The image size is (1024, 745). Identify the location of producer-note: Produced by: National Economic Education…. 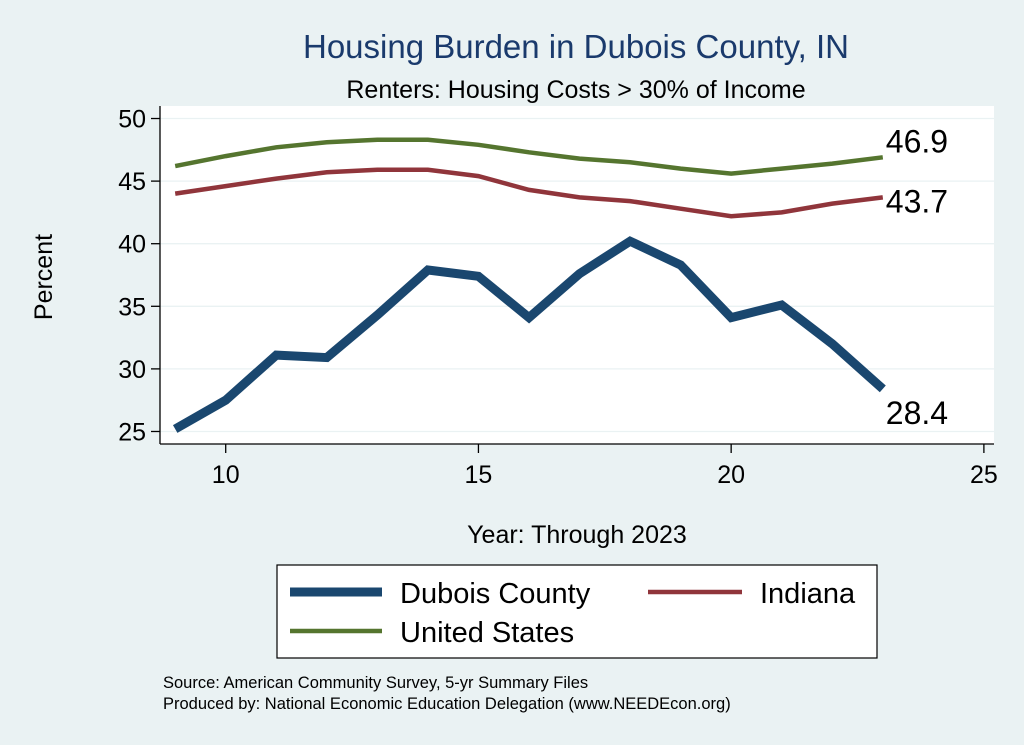
(447, 704).